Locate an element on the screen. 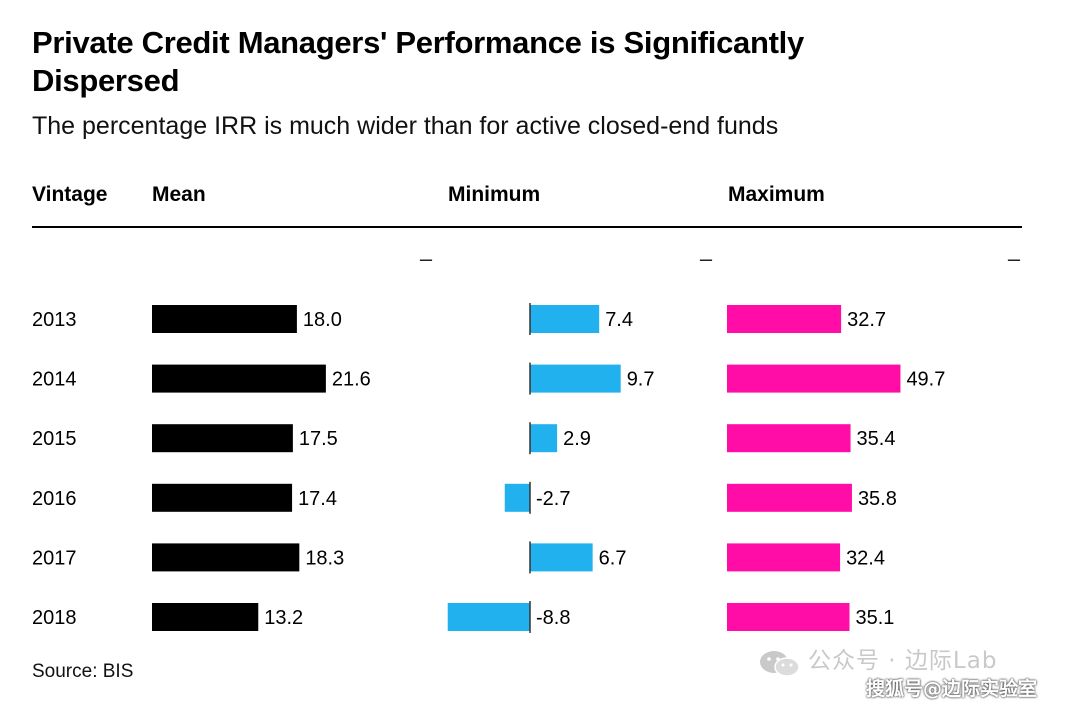  vintage-label: 2015 is located at coordinates (54, 439).